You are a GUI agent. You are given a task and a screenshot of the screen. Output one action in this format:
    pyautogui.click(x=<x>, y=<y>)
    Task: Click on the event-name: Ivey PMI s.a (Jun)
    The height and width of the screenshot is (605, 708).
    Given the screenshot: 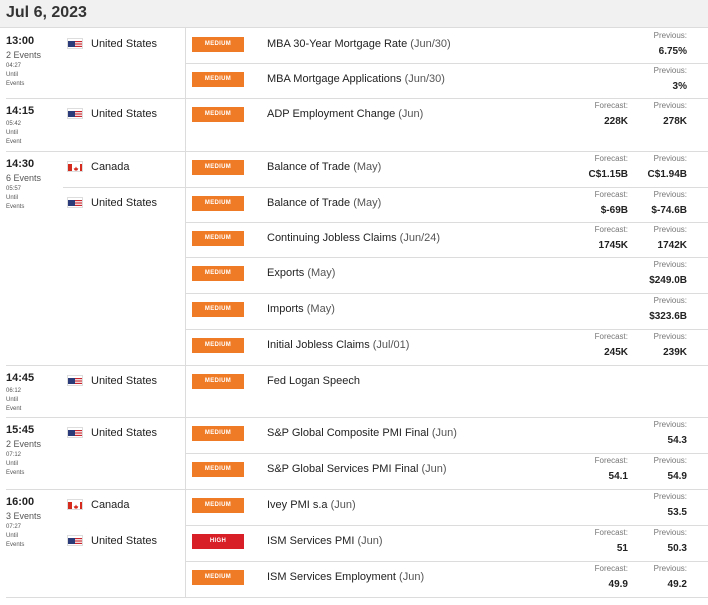 What is the action you would take?
    pyautogui.click(x=311, y=505)
    